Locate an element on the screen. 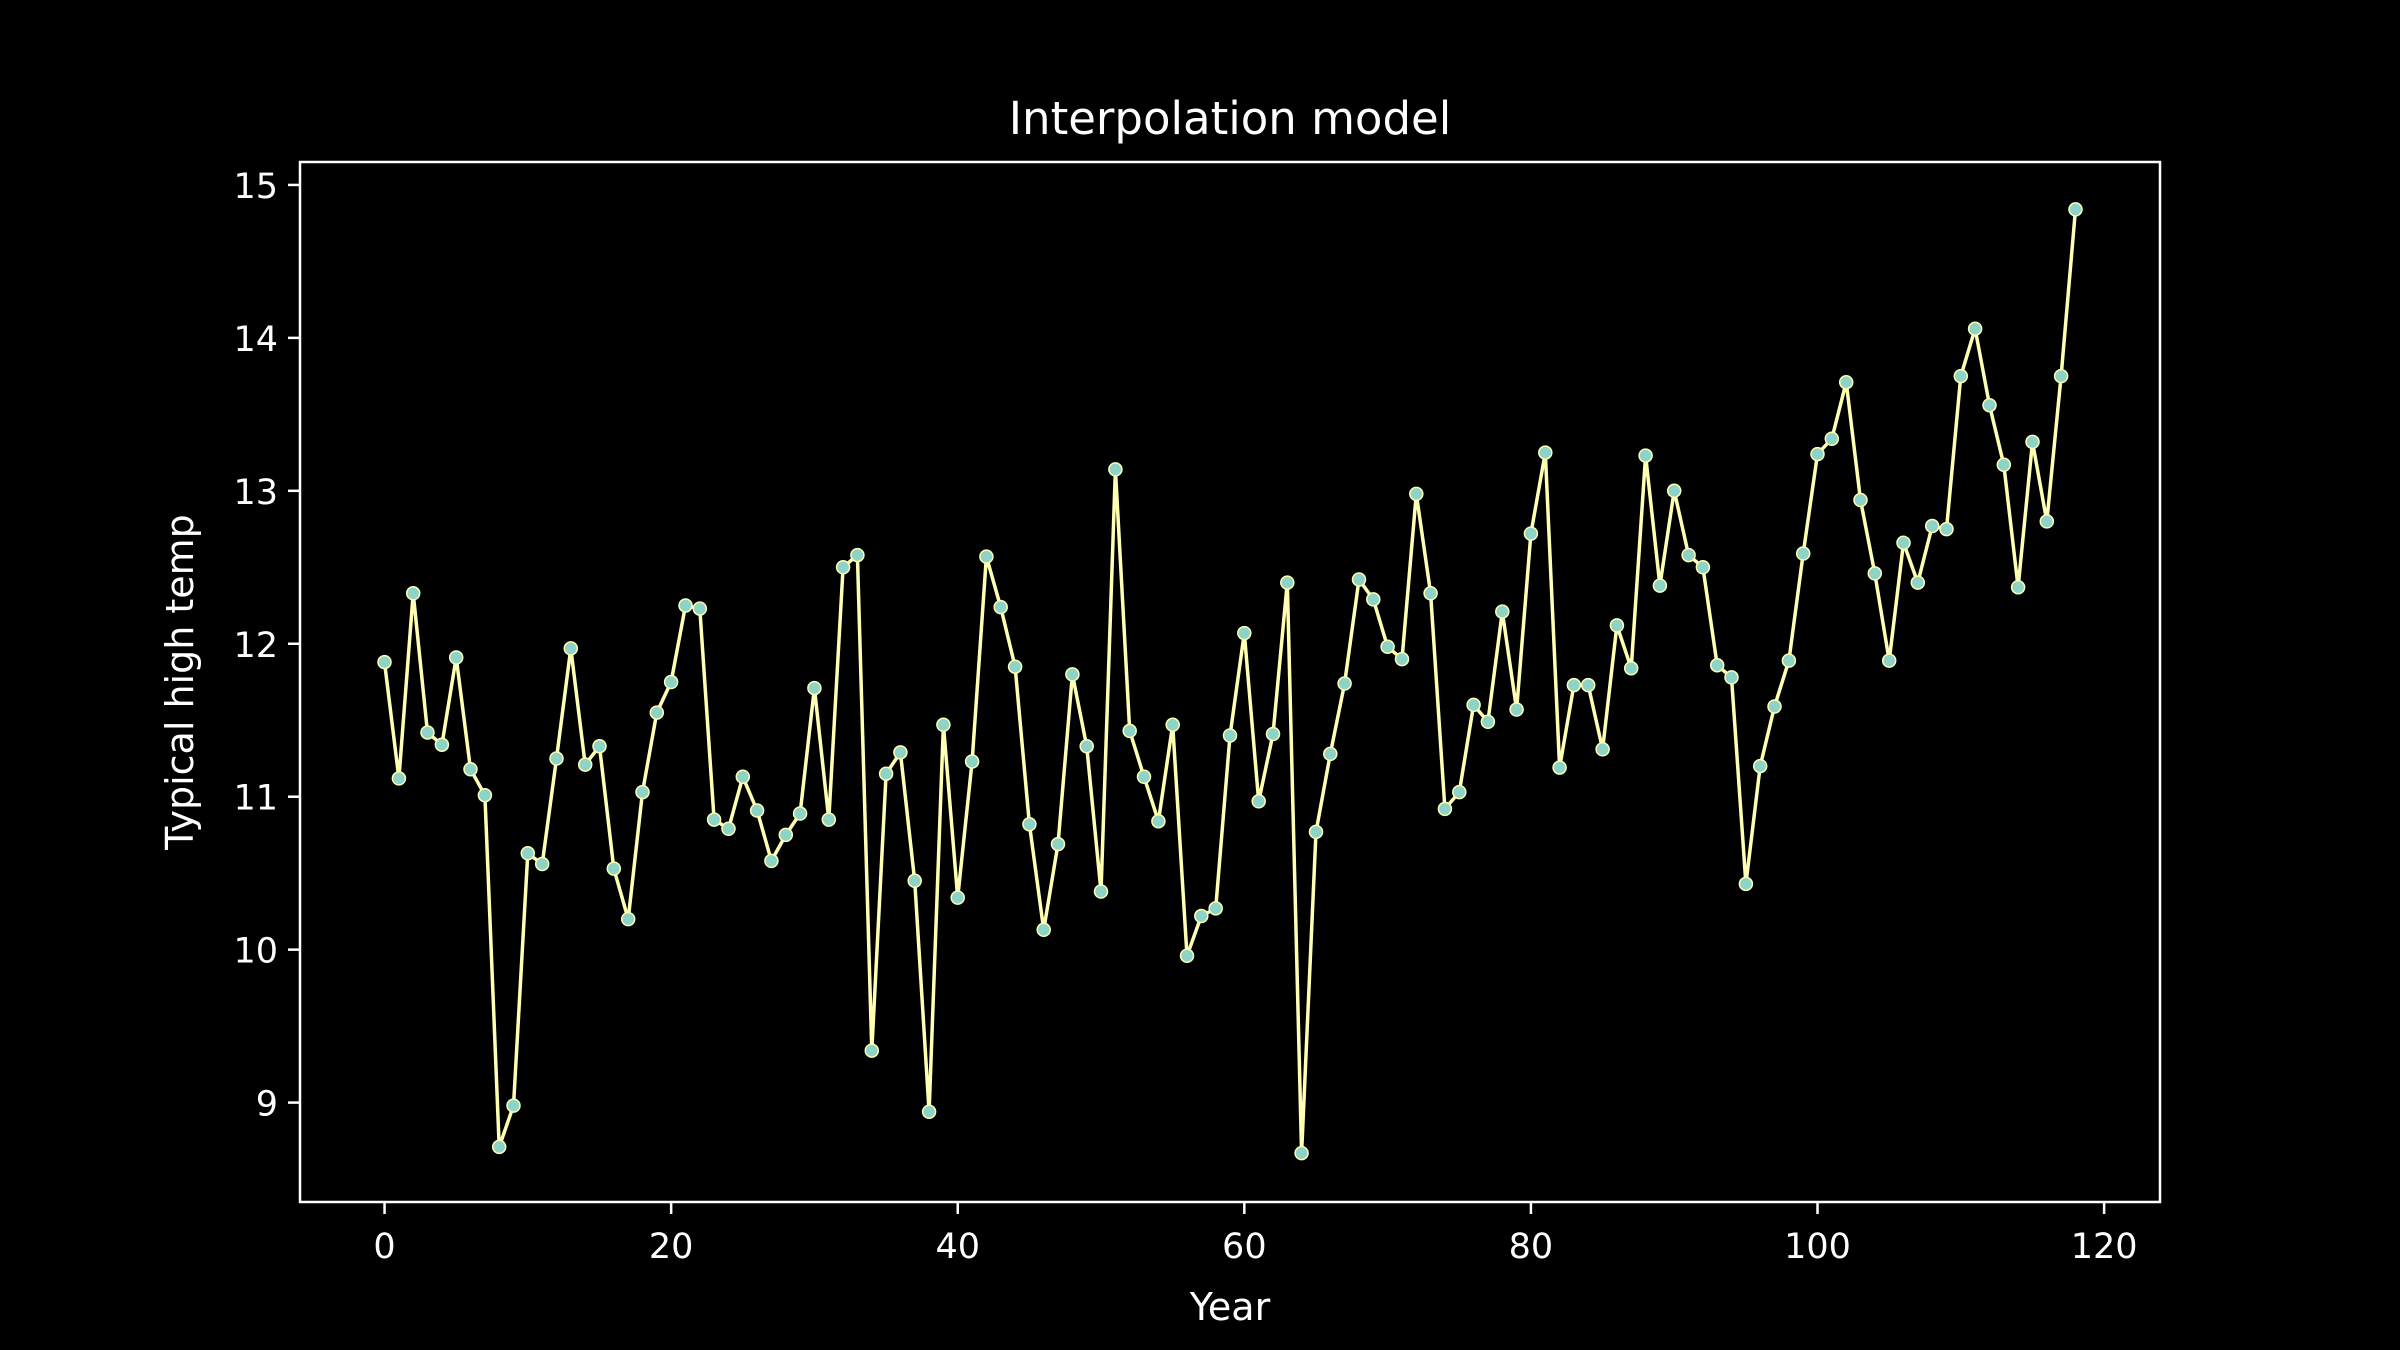  x-axis-ticks: 0 20 40 60 80 100 120 is located at coordinates (1255, 1234).